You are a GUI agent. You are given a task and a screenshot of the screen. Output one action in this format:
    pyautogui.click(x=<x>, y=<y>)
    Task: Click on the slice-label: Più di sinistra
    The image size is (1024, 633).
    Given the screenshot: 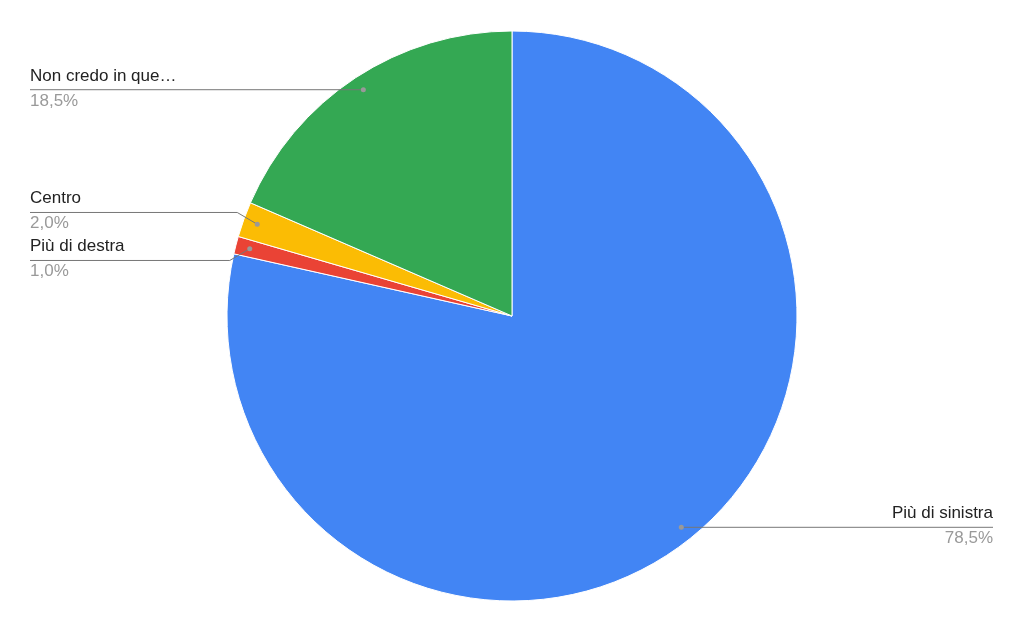 What is the action you would take?
    pyautogui.click(x=942, y=513)
    